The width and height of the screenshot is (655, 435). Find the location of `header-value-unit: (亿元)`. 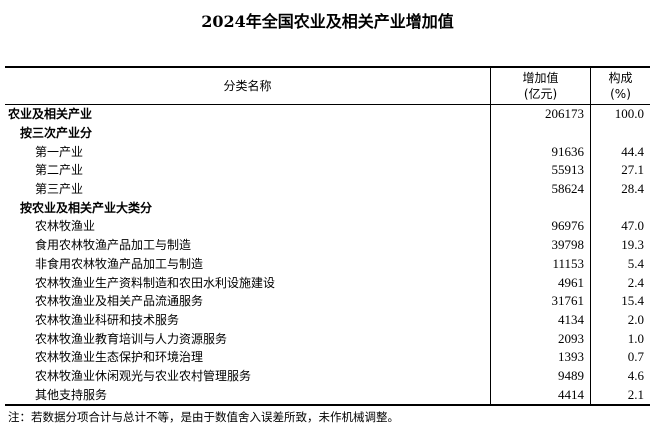

header-value-unit: (亿元) is located at coordinates (540, 94).